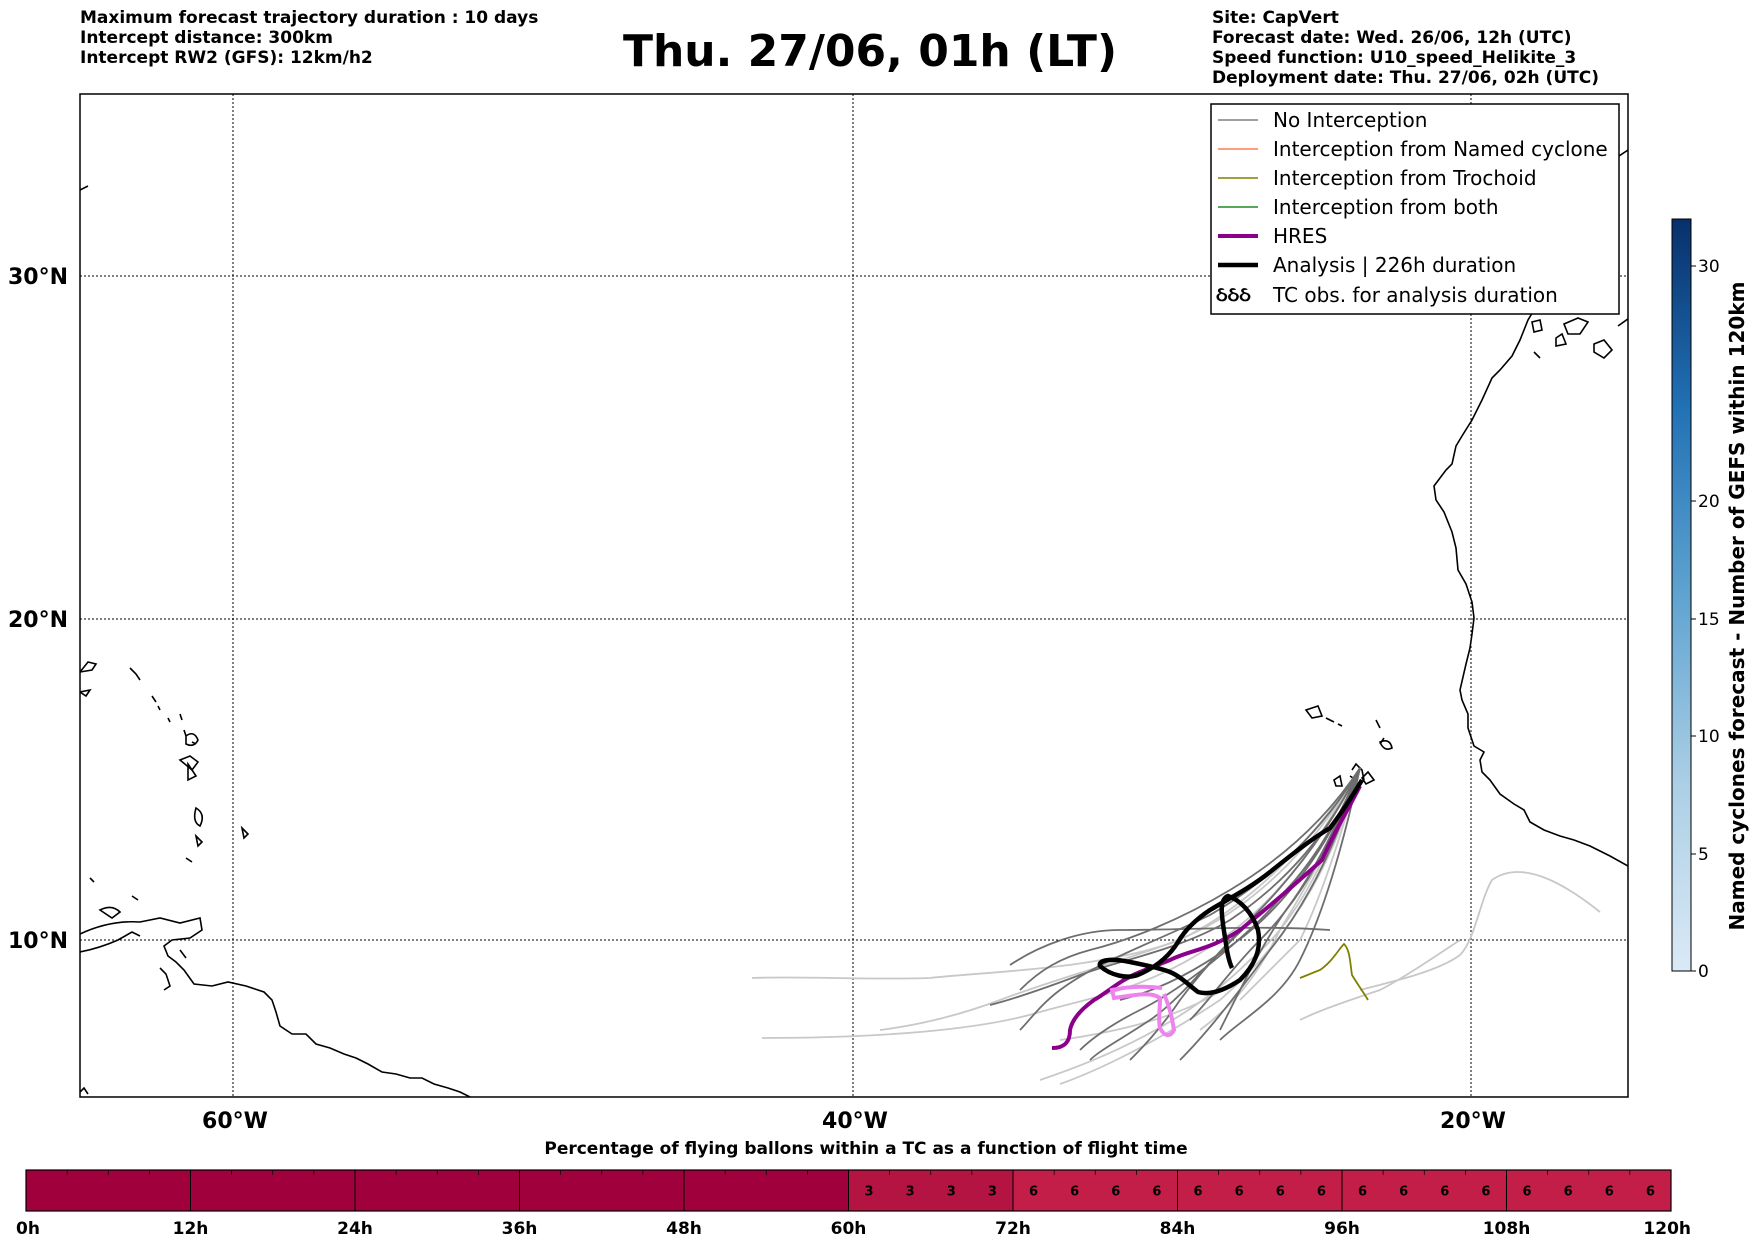  What do you see at coordinates (1413, 149) in the screenshot?
I see `legend-item-named-cyclone: Interception from Named cyclone` at bounding box center [1413, 149].